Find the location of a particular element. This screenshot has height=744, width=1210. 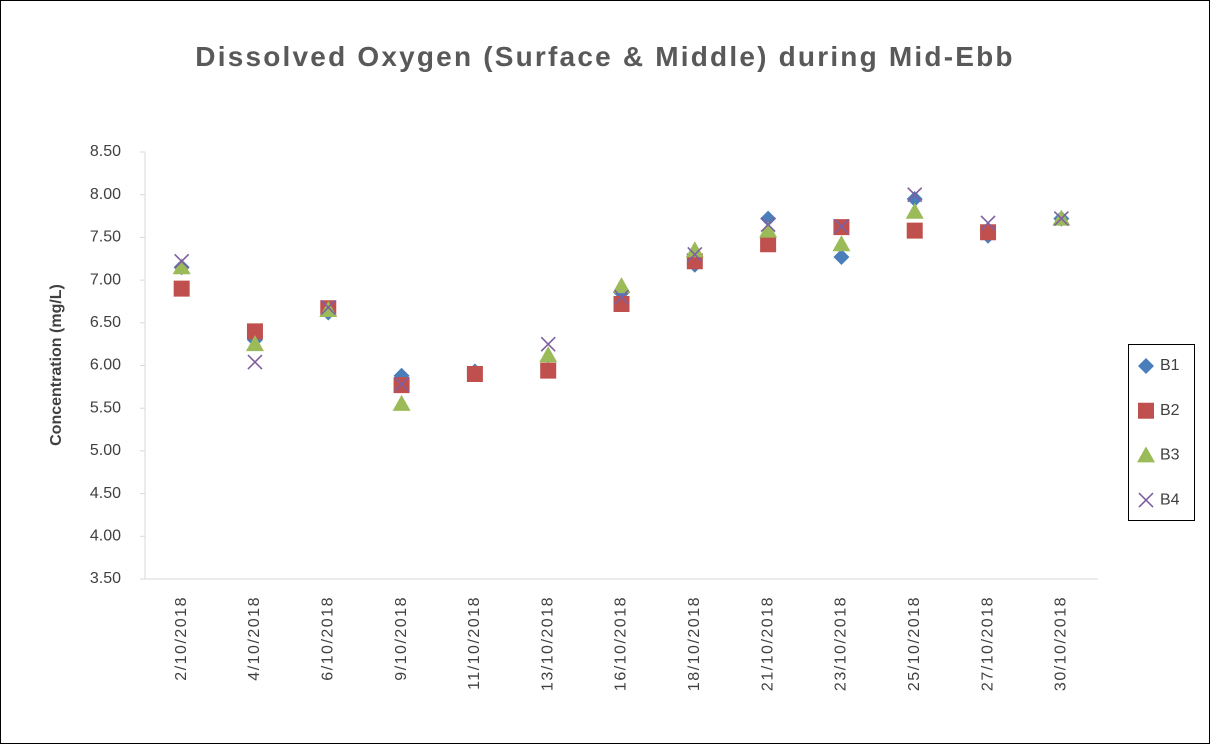

x-tick-label: 13/10/2018 is located at coordinates (547, 643).